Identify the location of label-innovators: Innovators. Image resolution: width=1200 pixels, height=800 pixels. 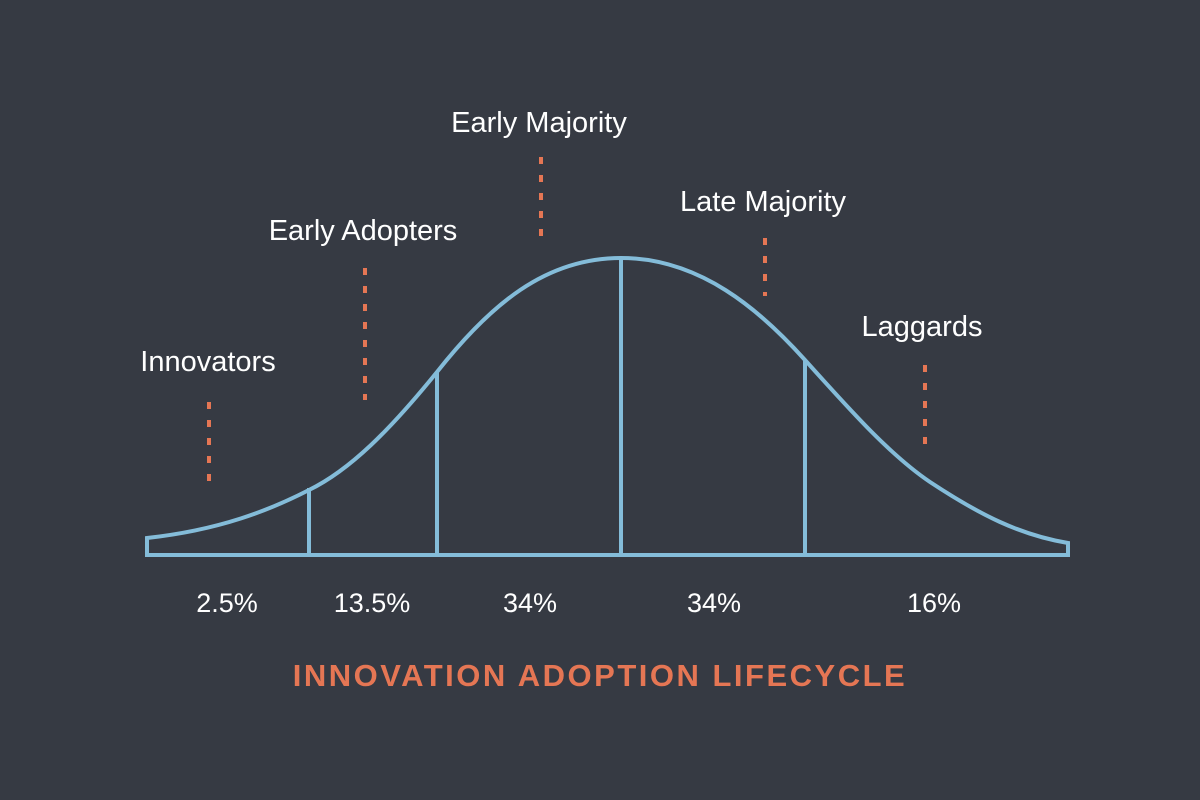
(208, 362).